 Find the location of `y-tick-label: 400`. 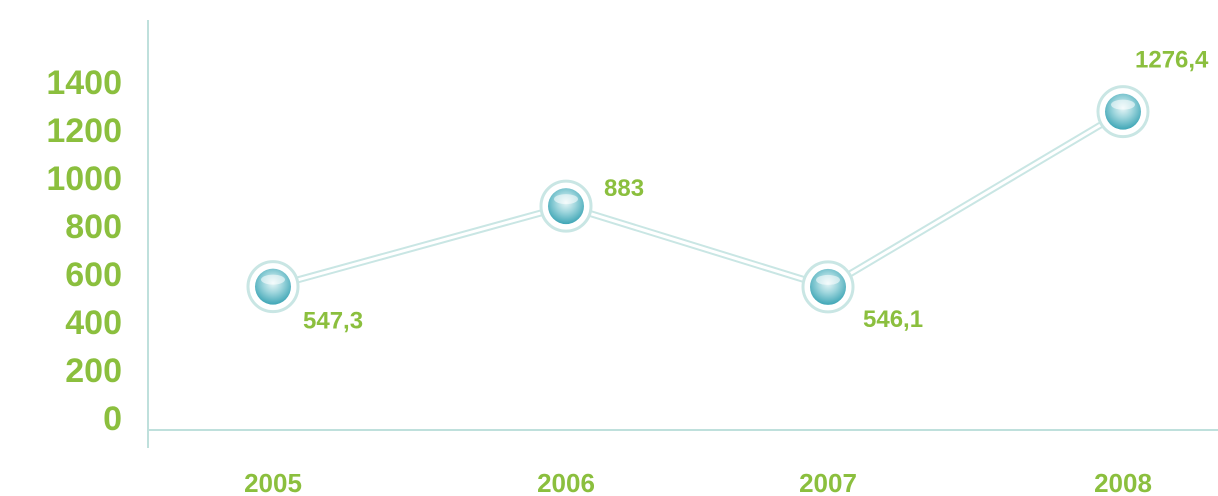

y-tick-label: 400 is located at coordinates (93, 323).